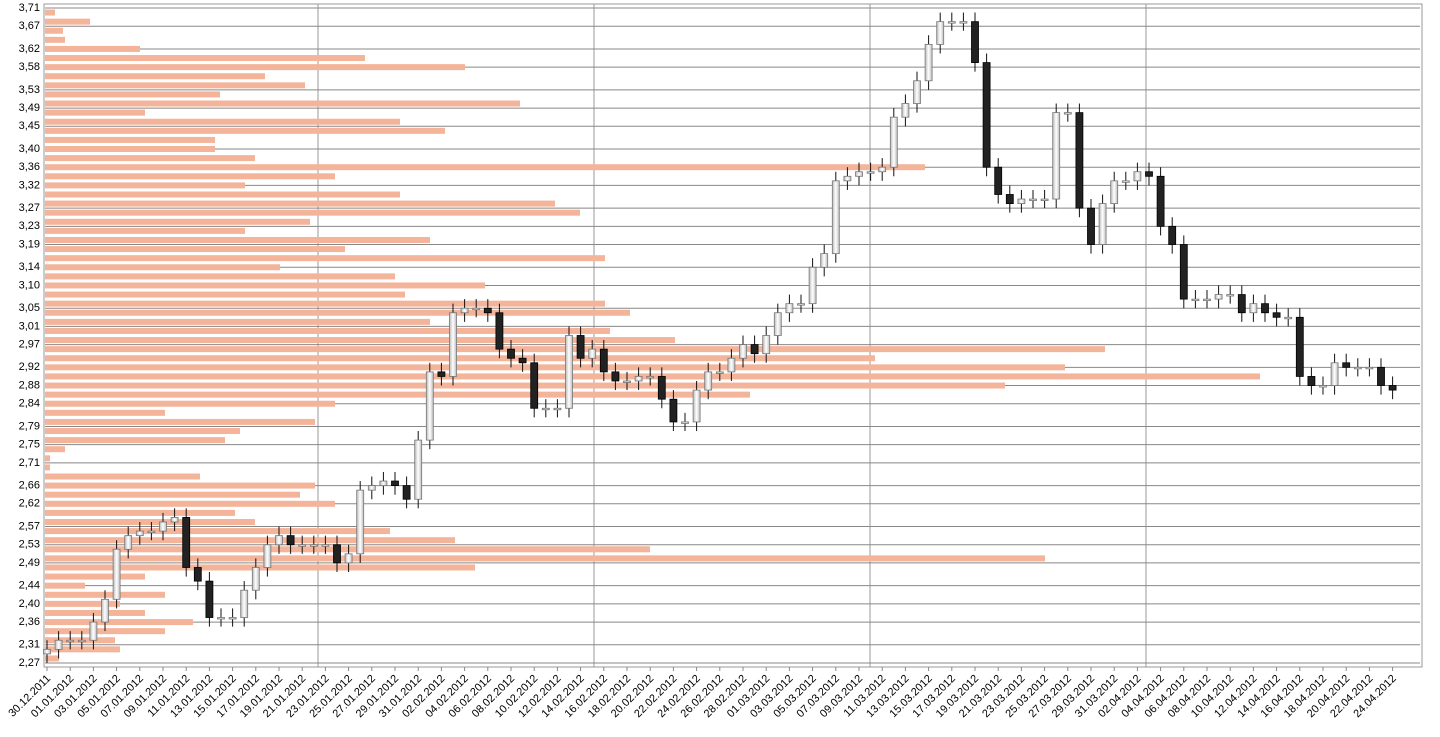 The image size is (1440, 737). Describe the element at coordinates (29, 90) in the screenshot. I see `y-tick-label: 3,53` at that location.